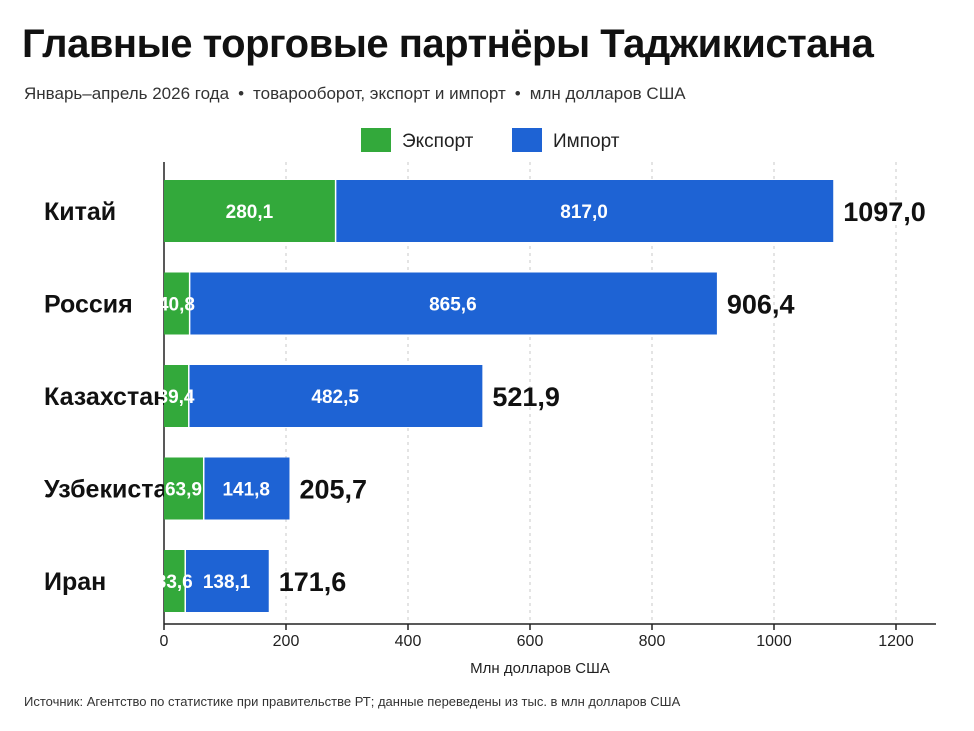 The image size is (974, 731). I want to click on data-label-total: 205,7, so click(333, 490).